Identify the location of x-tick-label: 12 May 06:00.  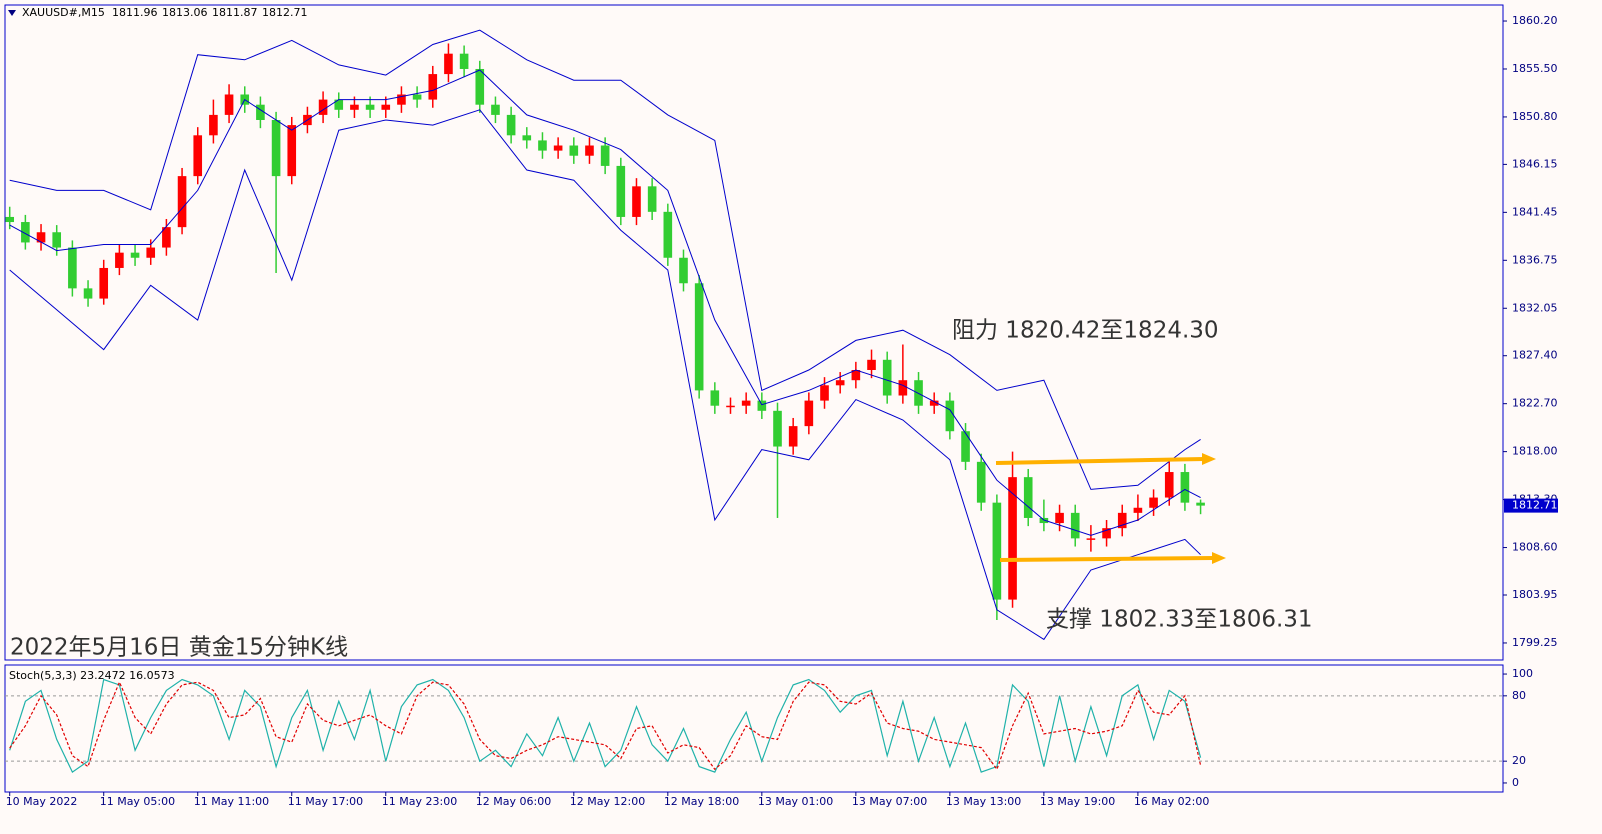
(513, 801).